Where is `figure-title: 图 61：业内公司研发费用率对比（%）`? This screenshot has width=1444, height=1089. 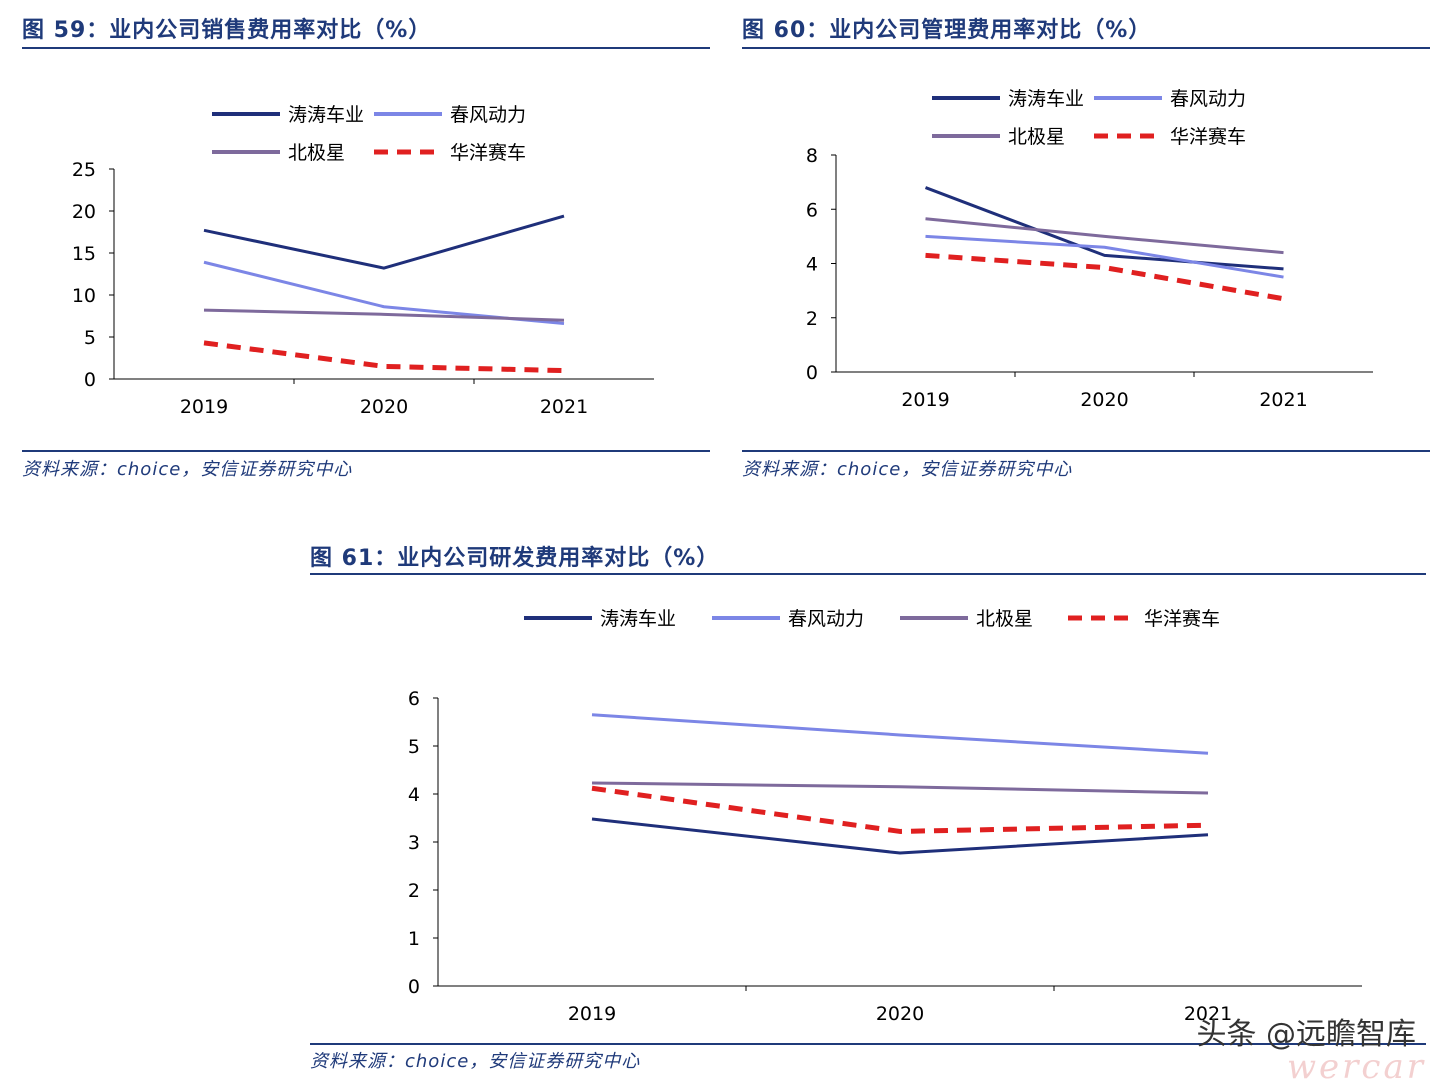 figure-title: 图 61：业内公司研发费用率对比（%） is located at coordinates (515, 558).